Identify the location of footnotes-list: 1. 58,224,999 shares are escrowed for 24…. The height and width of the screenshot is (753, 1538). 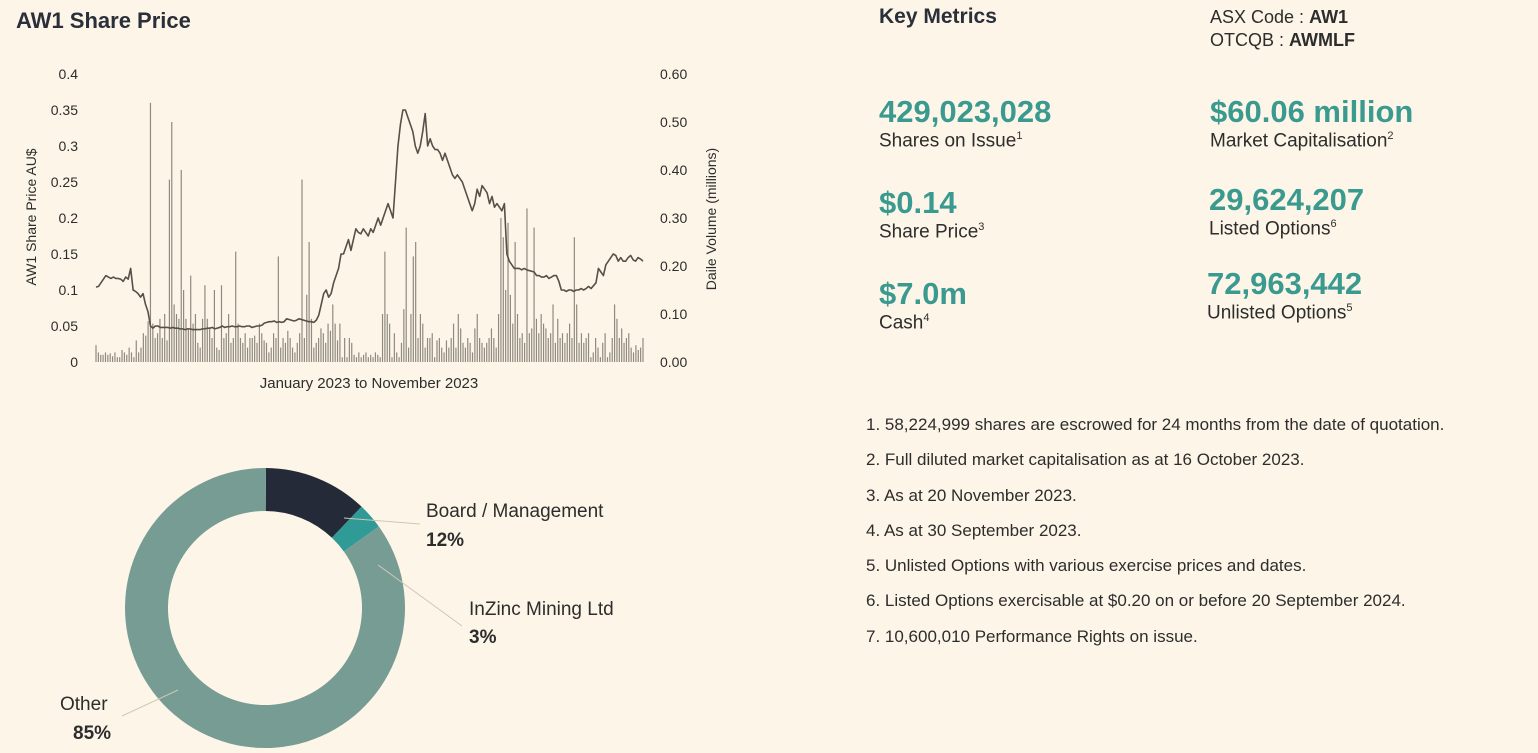
(1155, 531).